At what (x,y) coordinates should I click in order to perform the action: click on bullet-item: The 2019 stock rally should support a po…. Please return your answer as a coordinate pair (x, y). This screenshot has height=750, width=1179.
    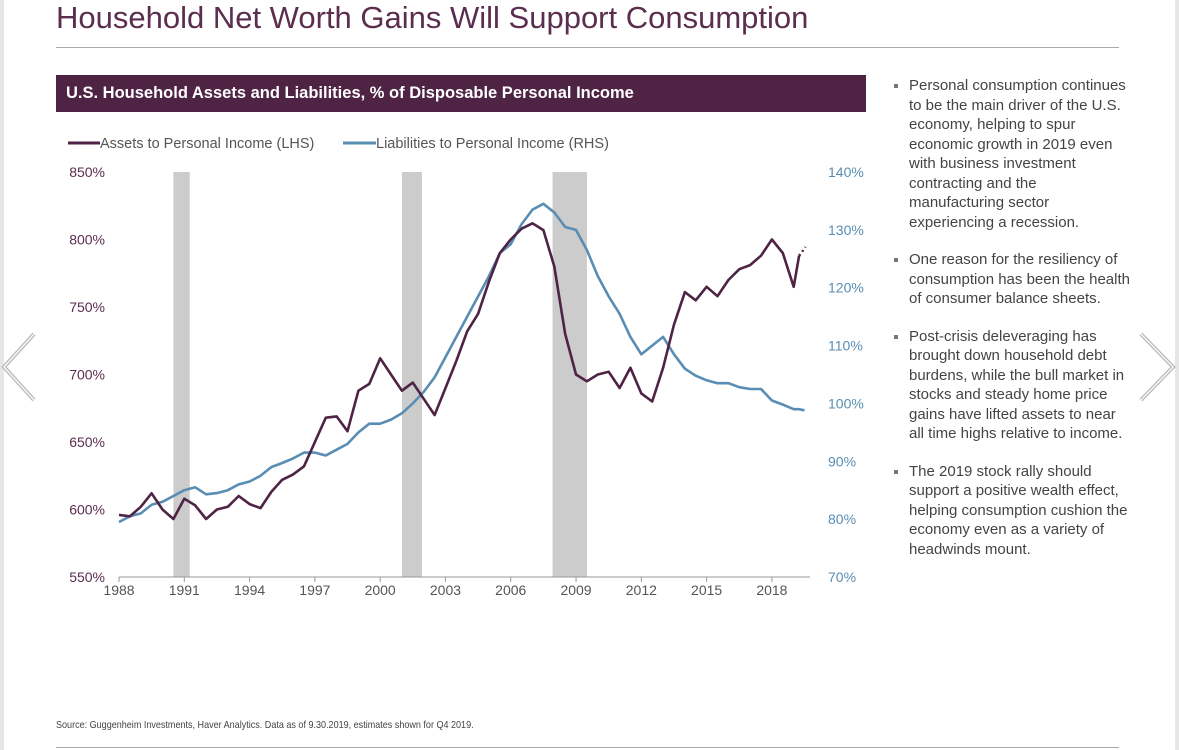
    Looking at the image, I should click on (1013, 511).